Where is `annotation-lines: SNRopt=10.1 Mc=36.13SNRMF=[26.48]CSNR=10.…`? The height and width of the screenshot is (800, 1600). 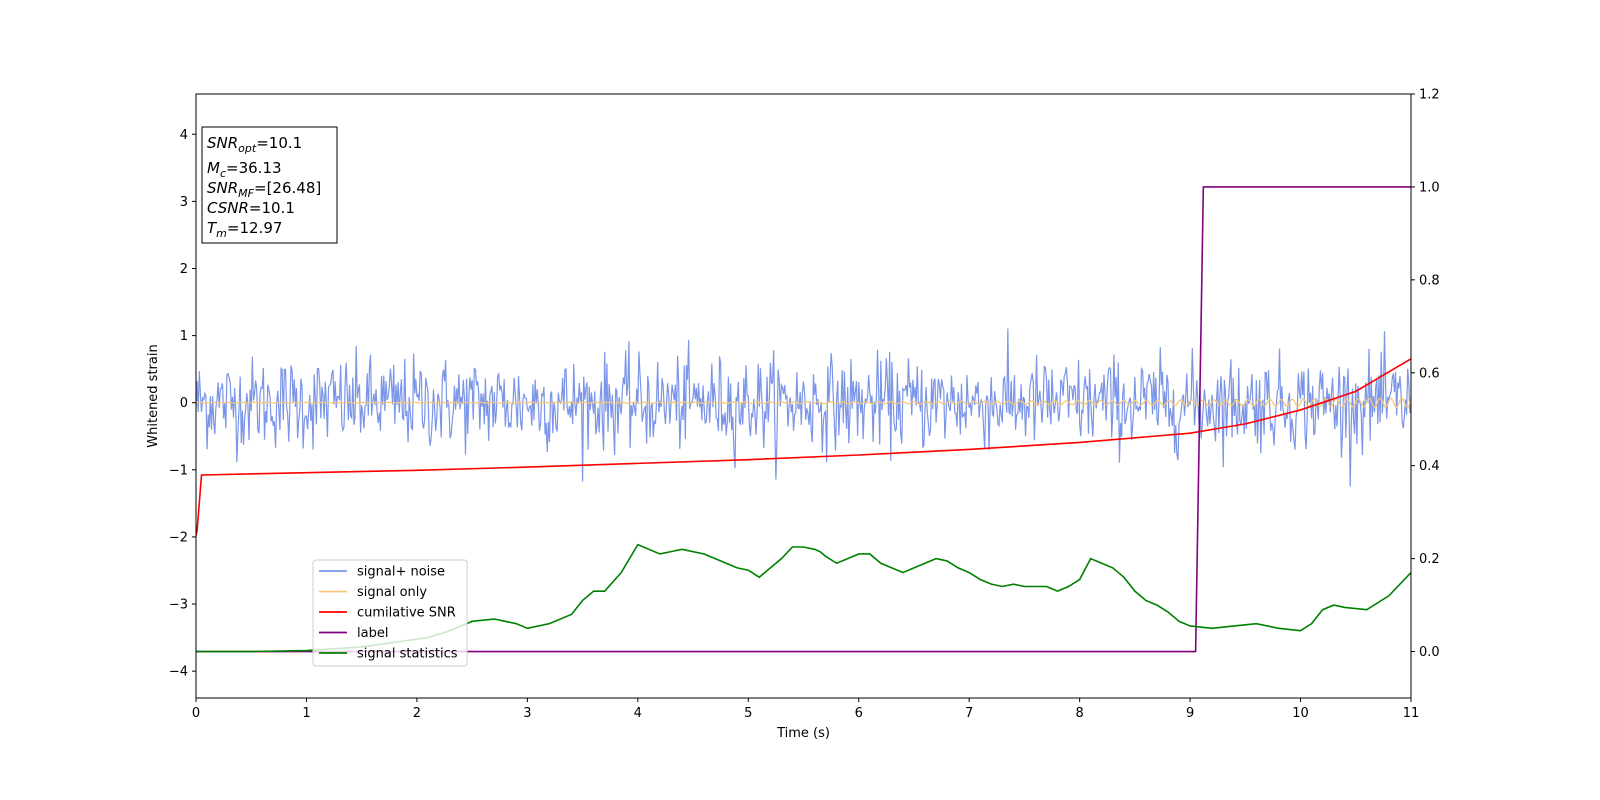
annotation-lines: SNRopt=10.1 Mc=36.13SNRMF=[26.48]CSNR=10.… is located at coordinates (264, 187).